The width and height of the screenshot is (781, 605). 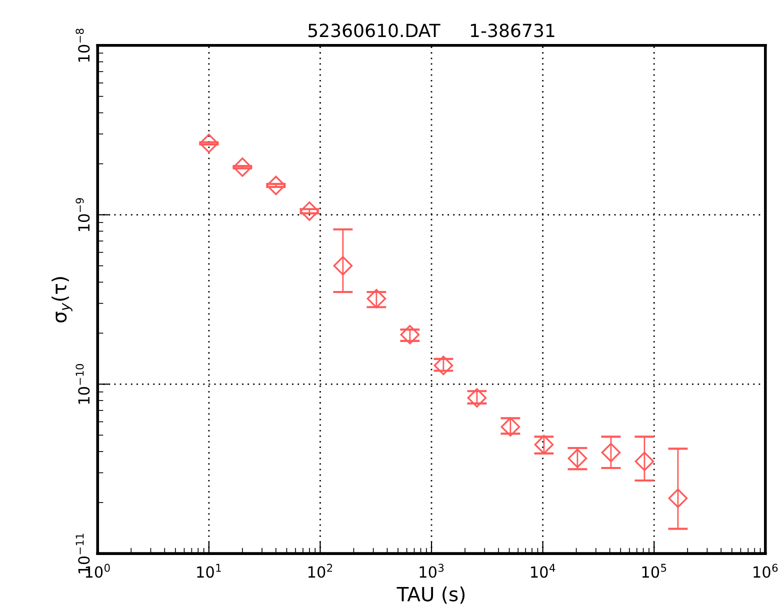 I want to click on y-tick-label: 10$^{−9}$, so click(x=83, y=215).